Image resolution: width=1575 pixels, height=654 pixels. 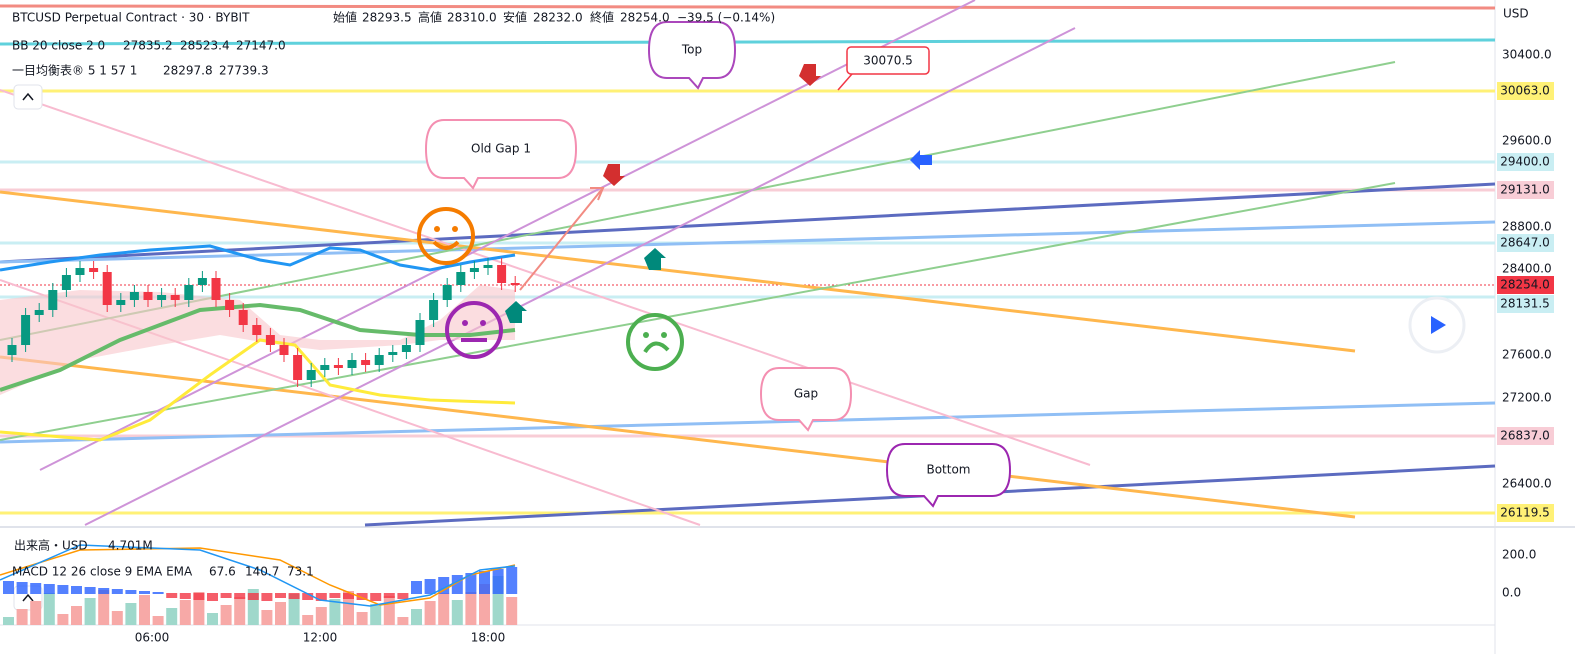 I want to click on callout-text: Bottom, so click(x=948, y=470).